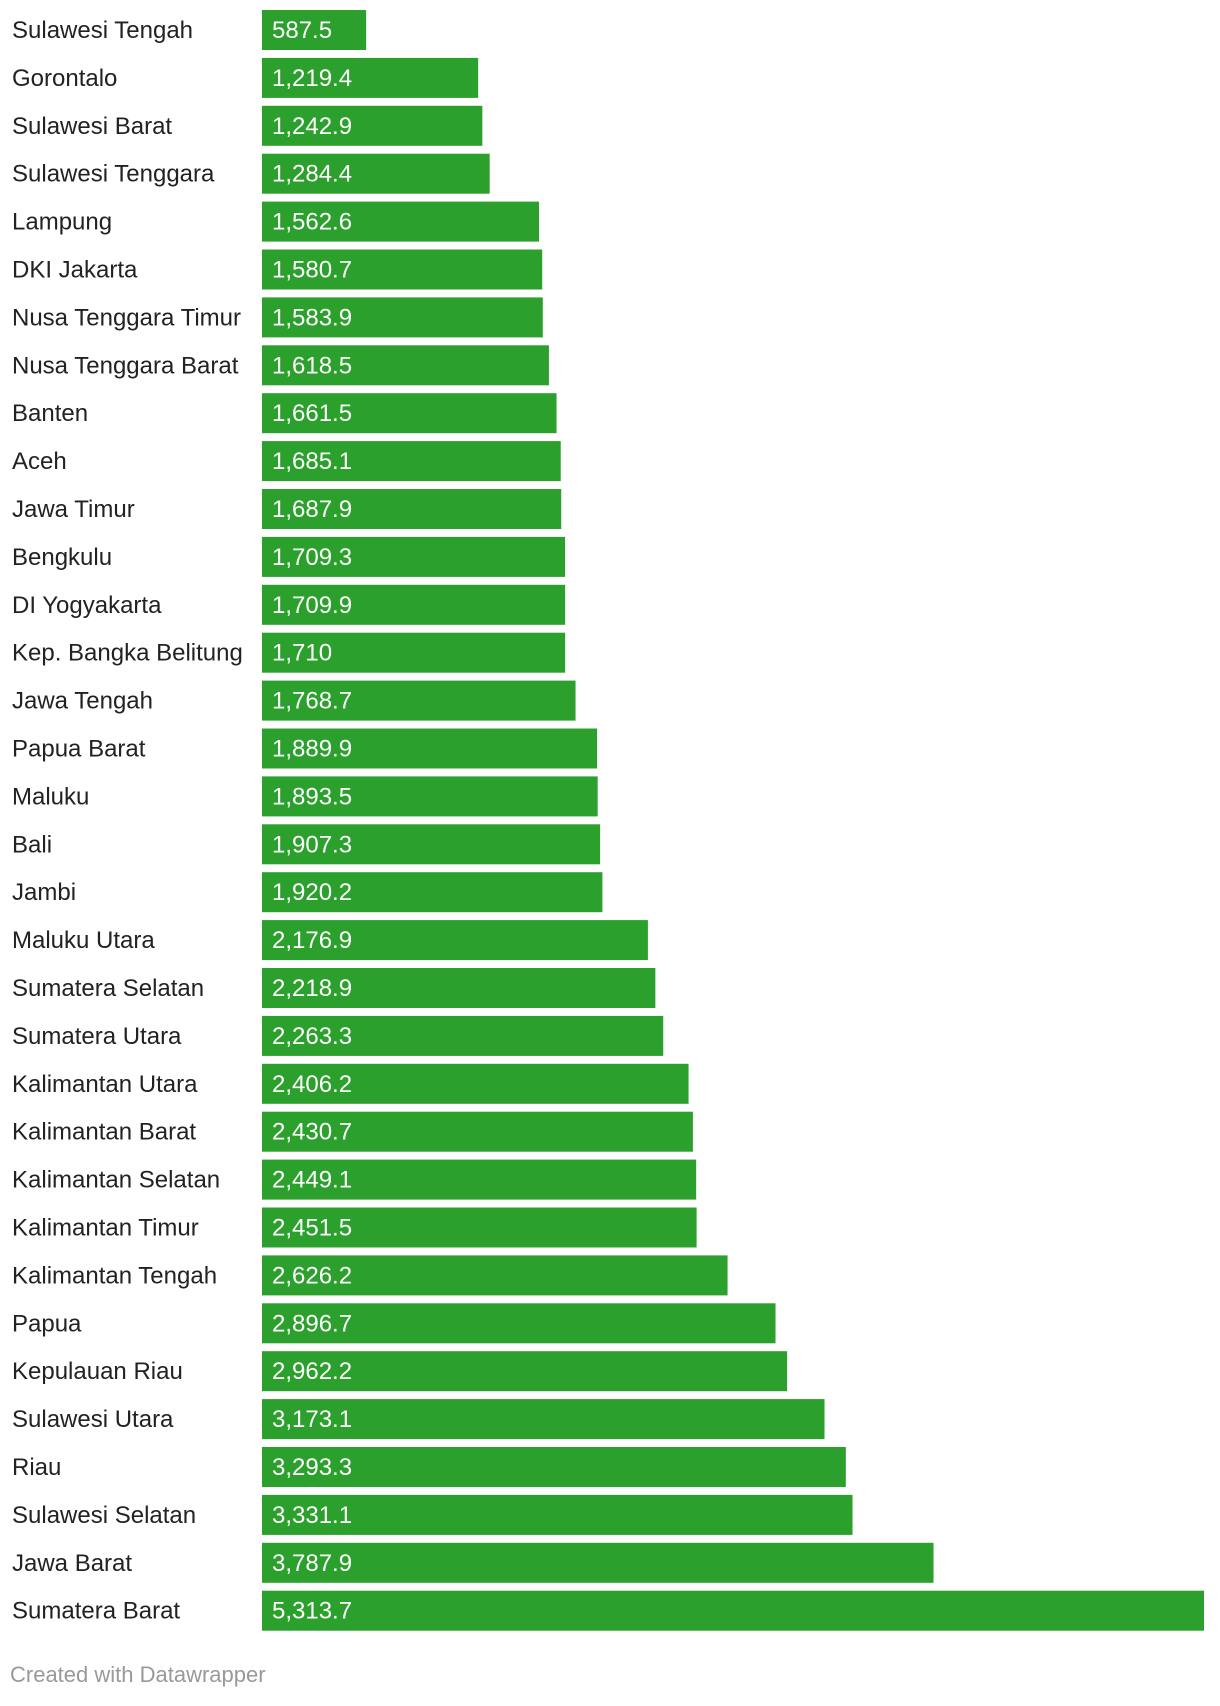 This screenshot has height=1706, width=1220. Describe the element at coordinates (79, 749) in the screenshot. I see `category-label: Papua Barat` at that location.